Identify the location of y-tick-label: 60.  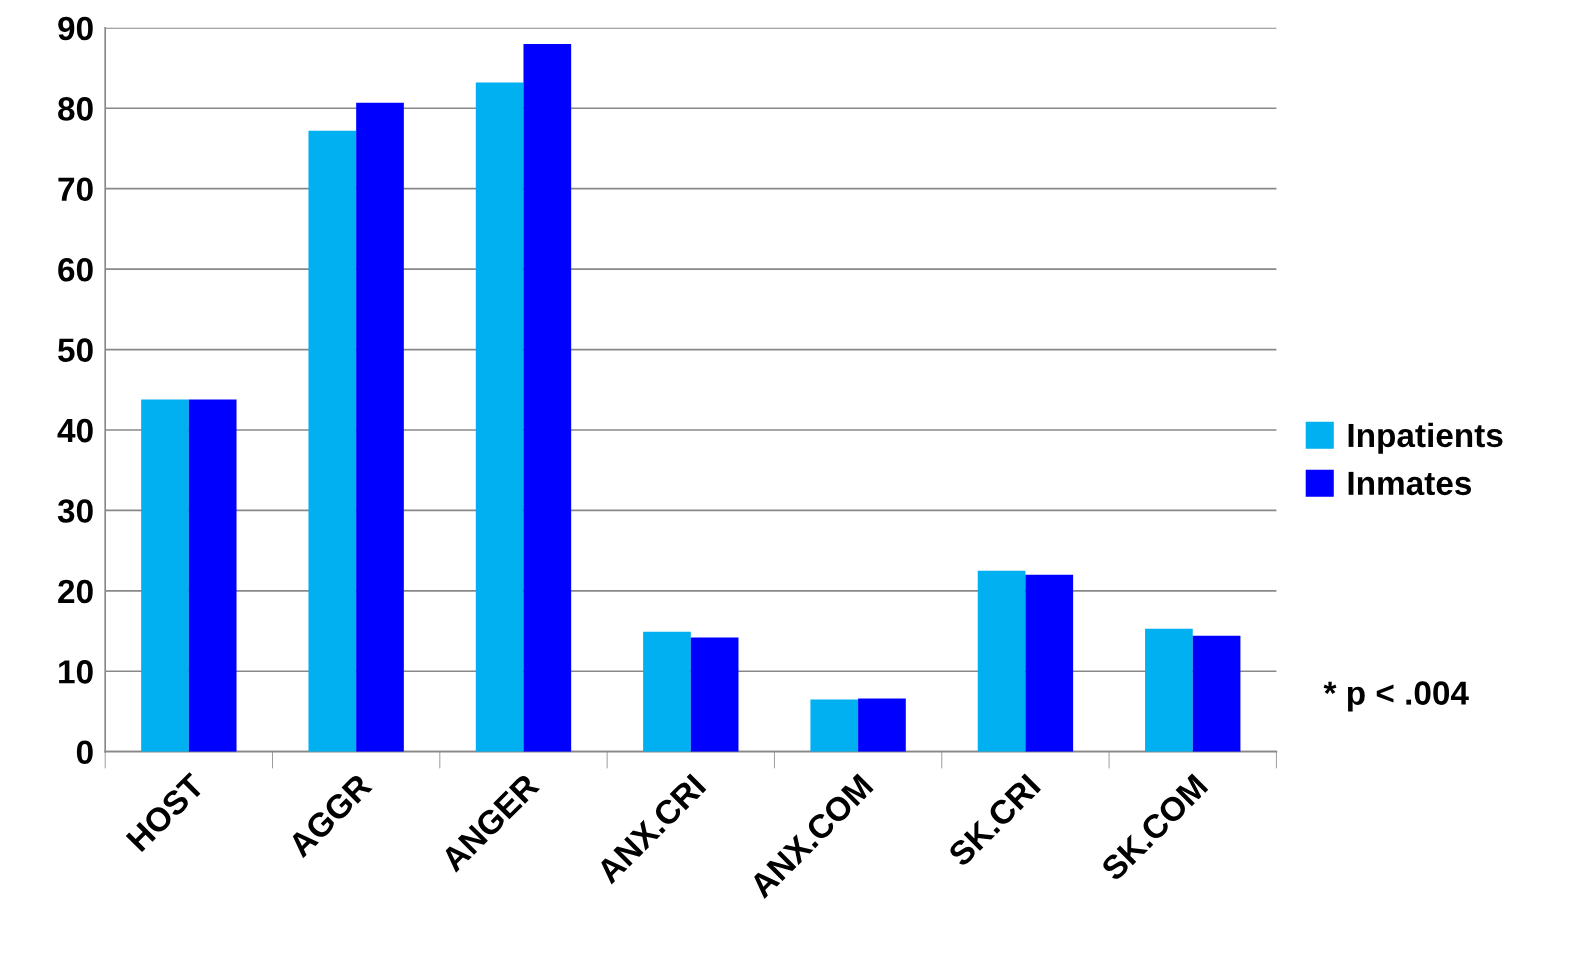
(75, 269).